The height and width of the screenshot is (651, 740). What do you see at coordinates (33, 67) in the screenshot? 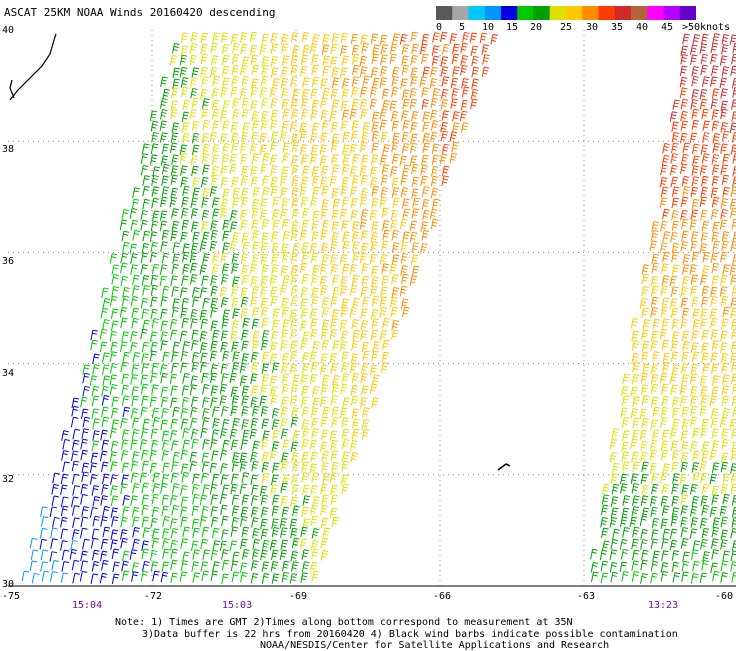
I see `coastline` at bounding box center [33, 67].